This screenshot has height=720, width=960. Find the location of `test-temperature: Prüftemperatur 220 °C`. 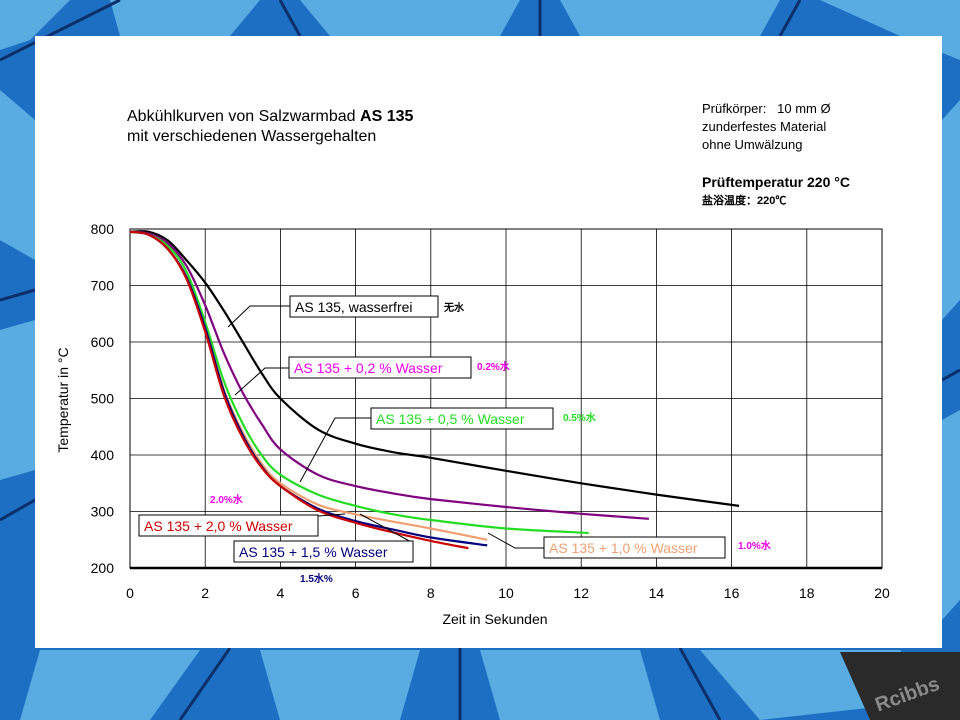

test-temperature: Prüftemperatur 220 °C is located at coordinates (776, 182).